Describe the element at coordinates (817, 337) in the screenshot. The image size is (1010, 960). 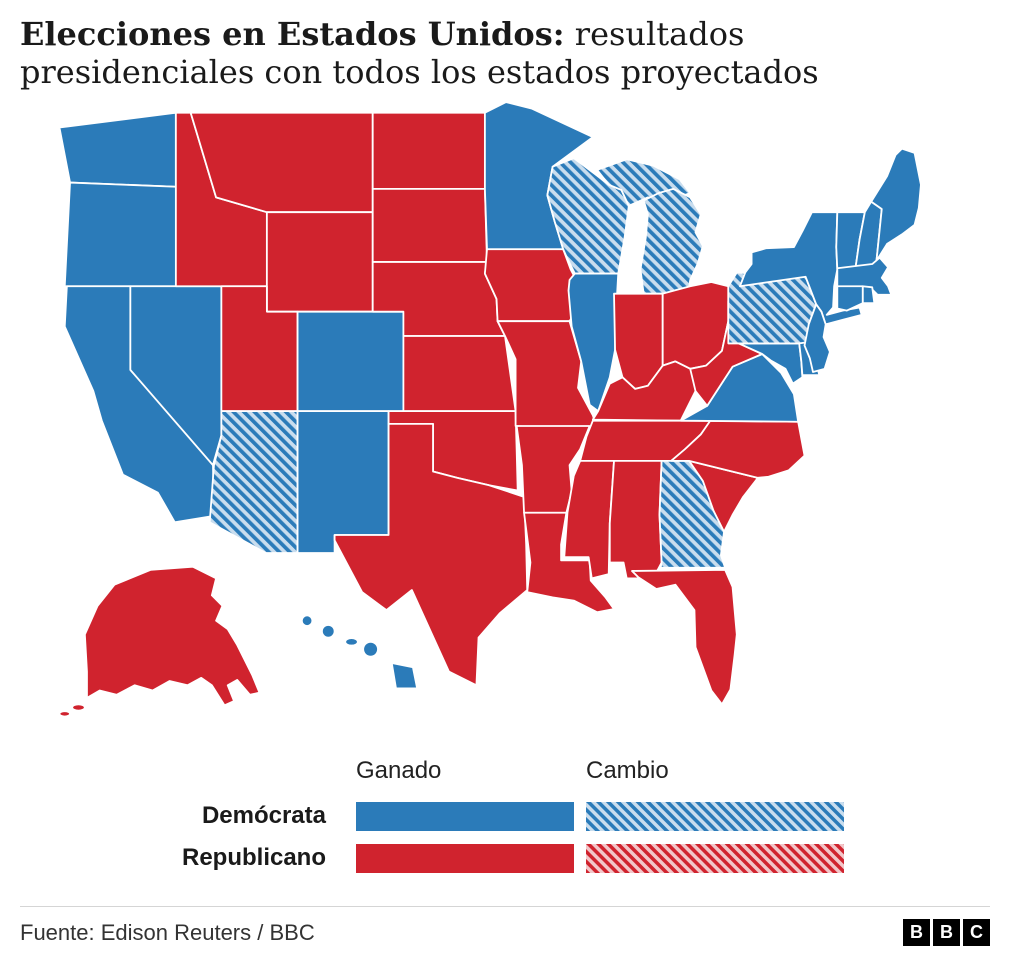
I see `state-new-jersey` at that location.